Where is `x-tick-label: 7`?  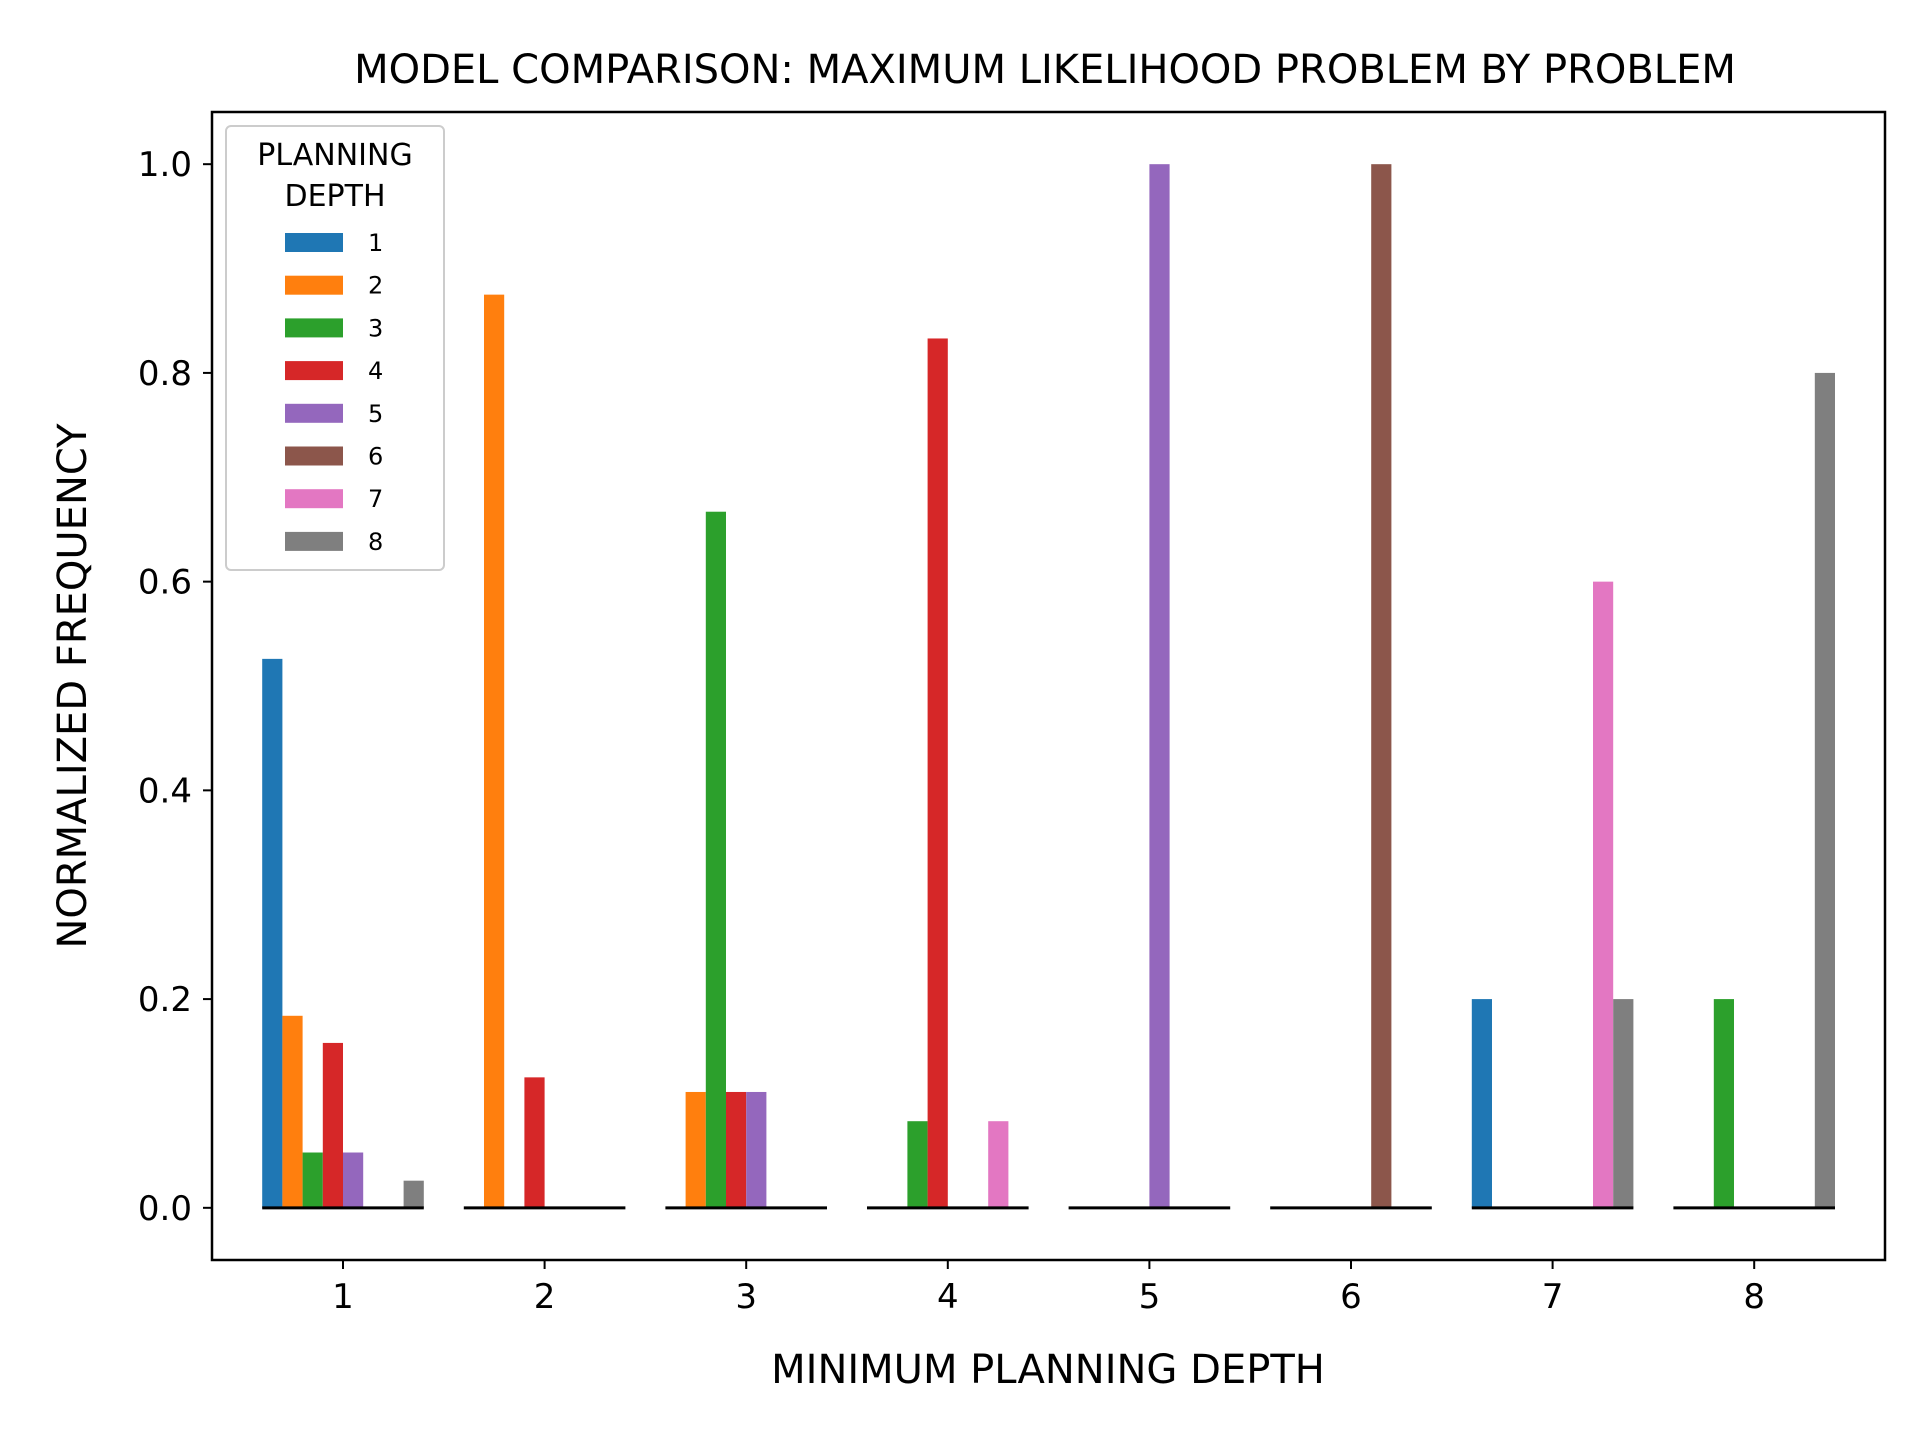
x-tick-label: 7 is located at coordinates (1553, 1297).